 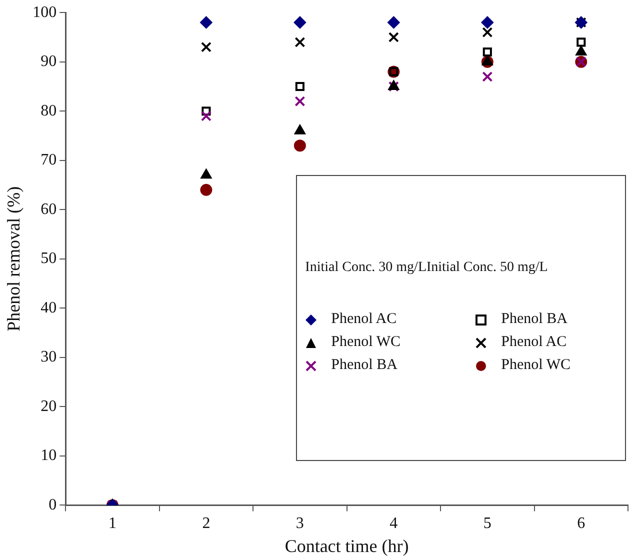 What do you see at coordinates (44, 12) in the screenshot?
I see `y-tick-label: 100` at bounding box center [44, 12].